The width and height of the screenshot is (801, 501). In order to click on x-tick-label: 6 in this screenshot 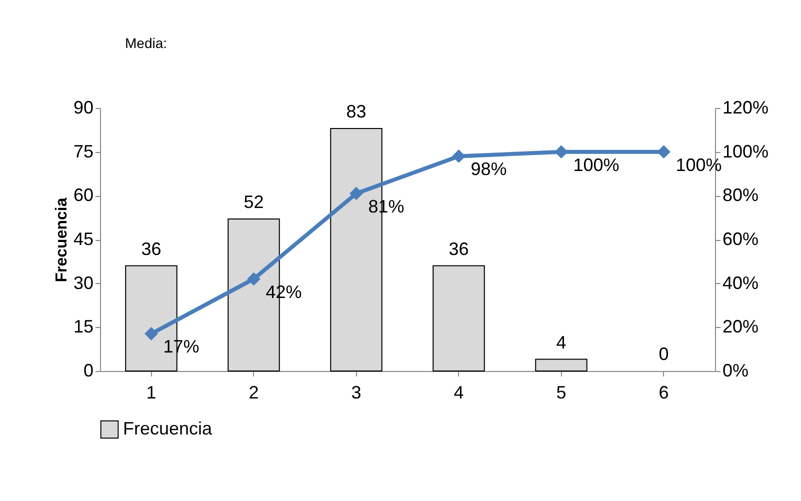, I will do `click(663, 392)`.